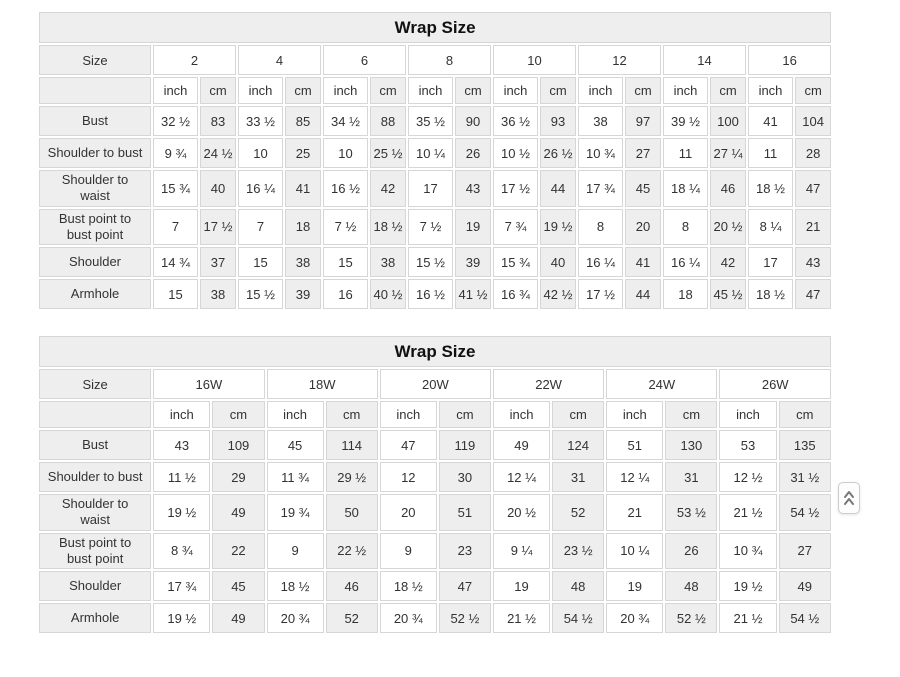  Describe the element at coordinates (600, 188) in the screenshot. I see `value-cell: 17 ¾` at that location.